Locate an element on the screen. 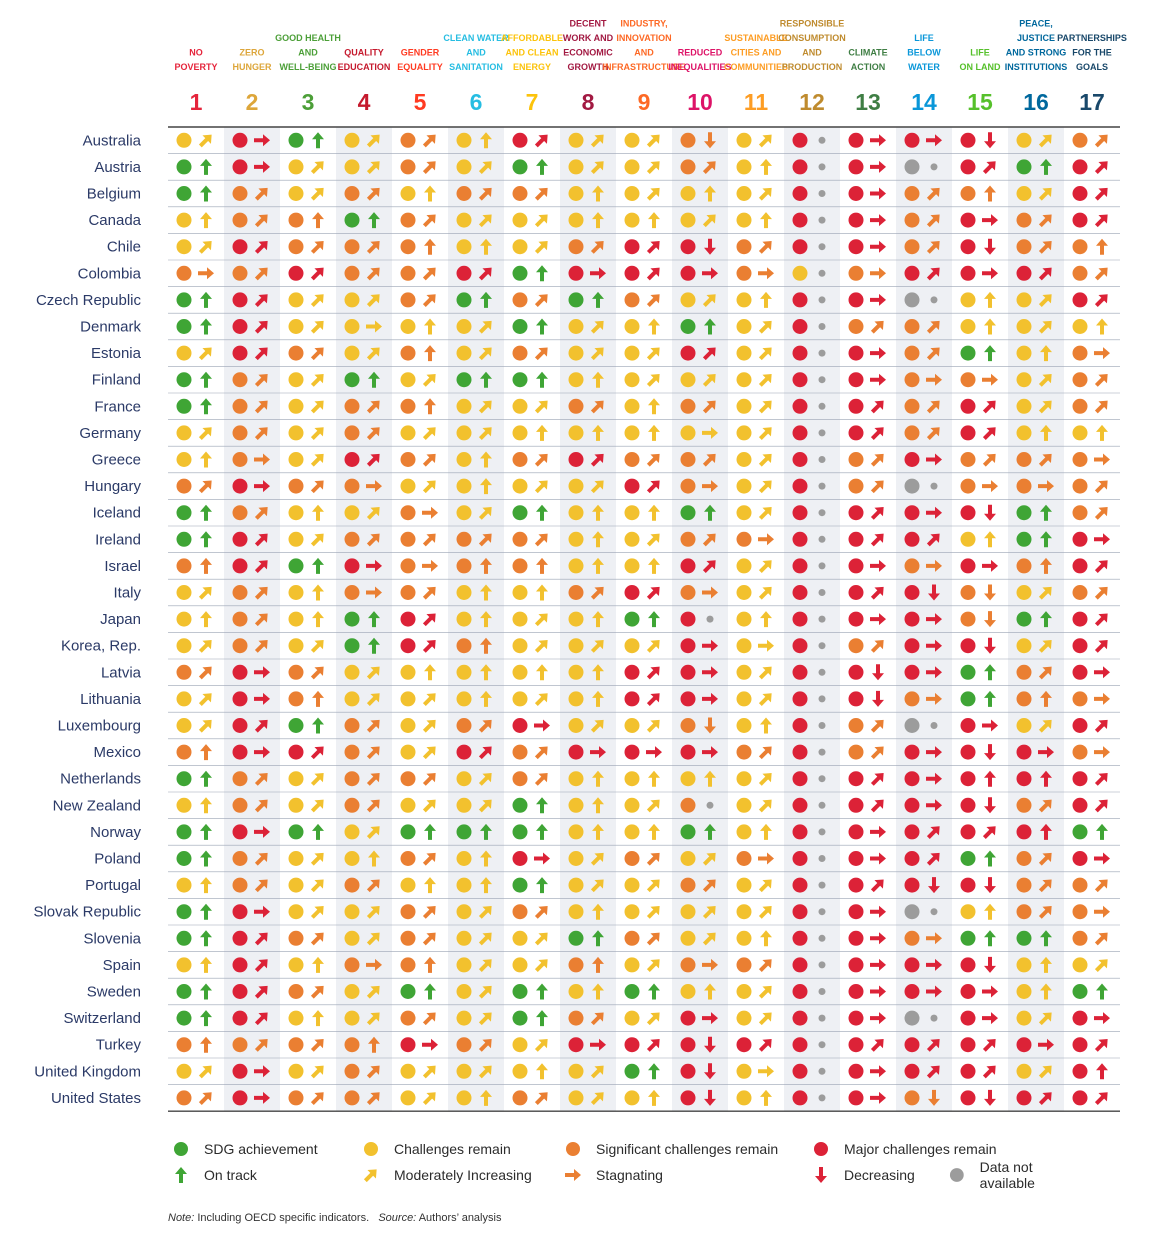 The image size is (1164, 1240). country-label: Latvia is located at coordinates (121, 672).